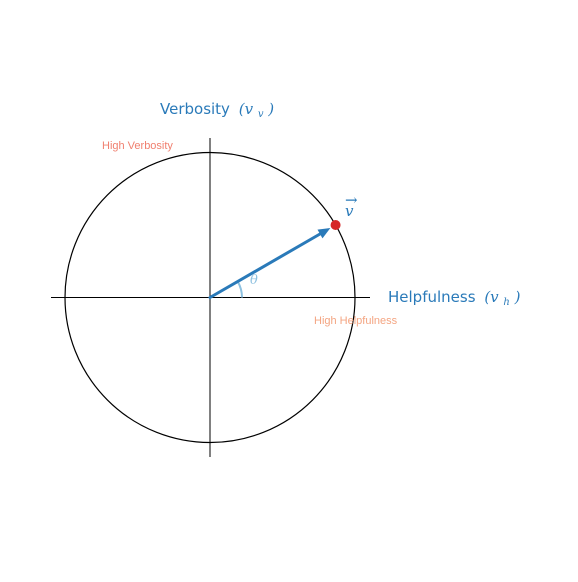  I want to click on high-verbosity-label: High Verbosity, so click(137, 146).